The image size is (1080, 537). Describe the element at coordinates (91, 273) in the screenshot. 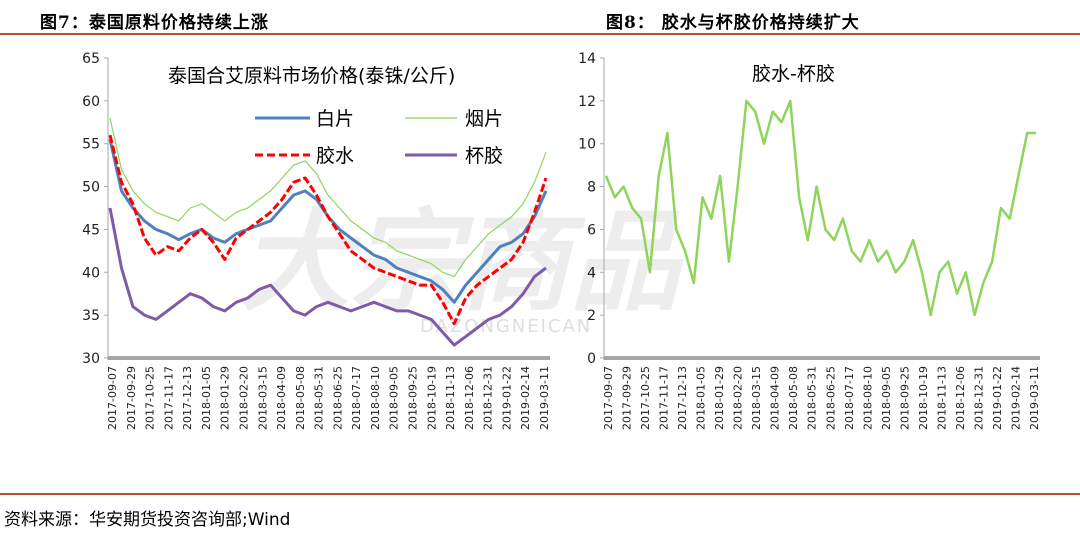

I see `y-tick-label: 40` at that location.